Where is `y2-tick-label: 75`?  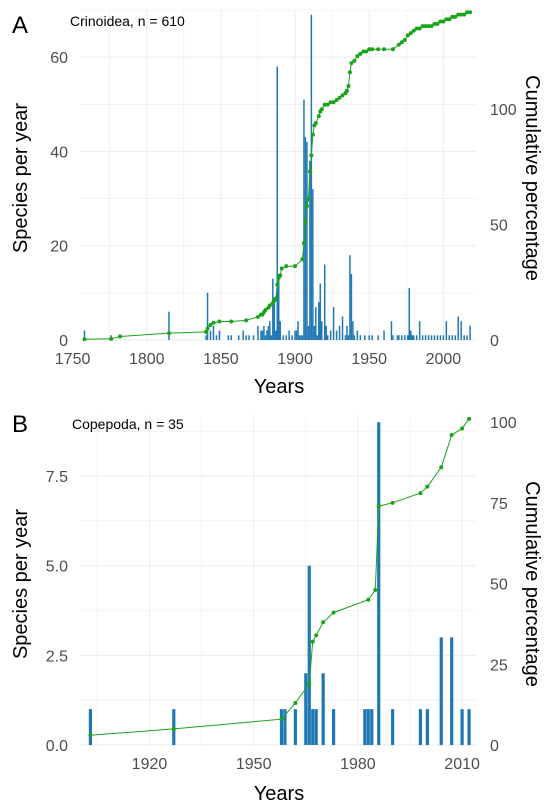
y2-tick-label: 75 is located at coordinates (499, 504).